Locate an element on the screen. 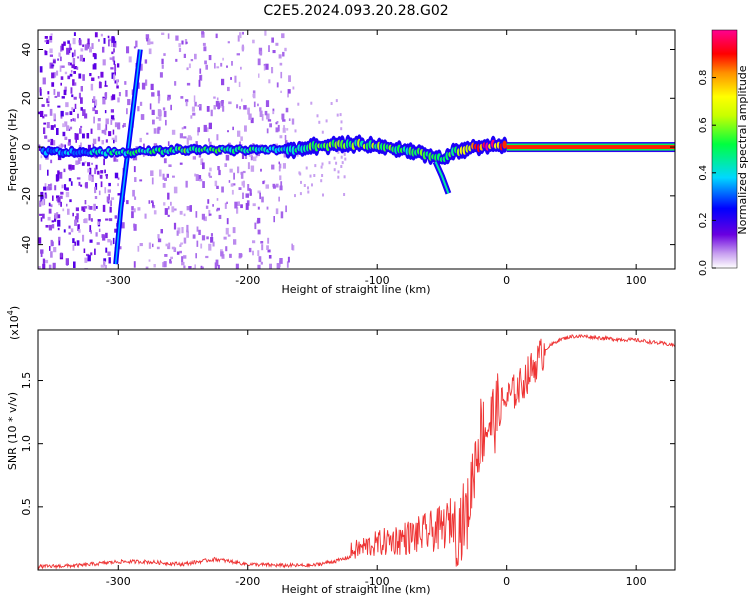 The image size is (750, 600). flat-band-core is located at coordinates (590, 147).